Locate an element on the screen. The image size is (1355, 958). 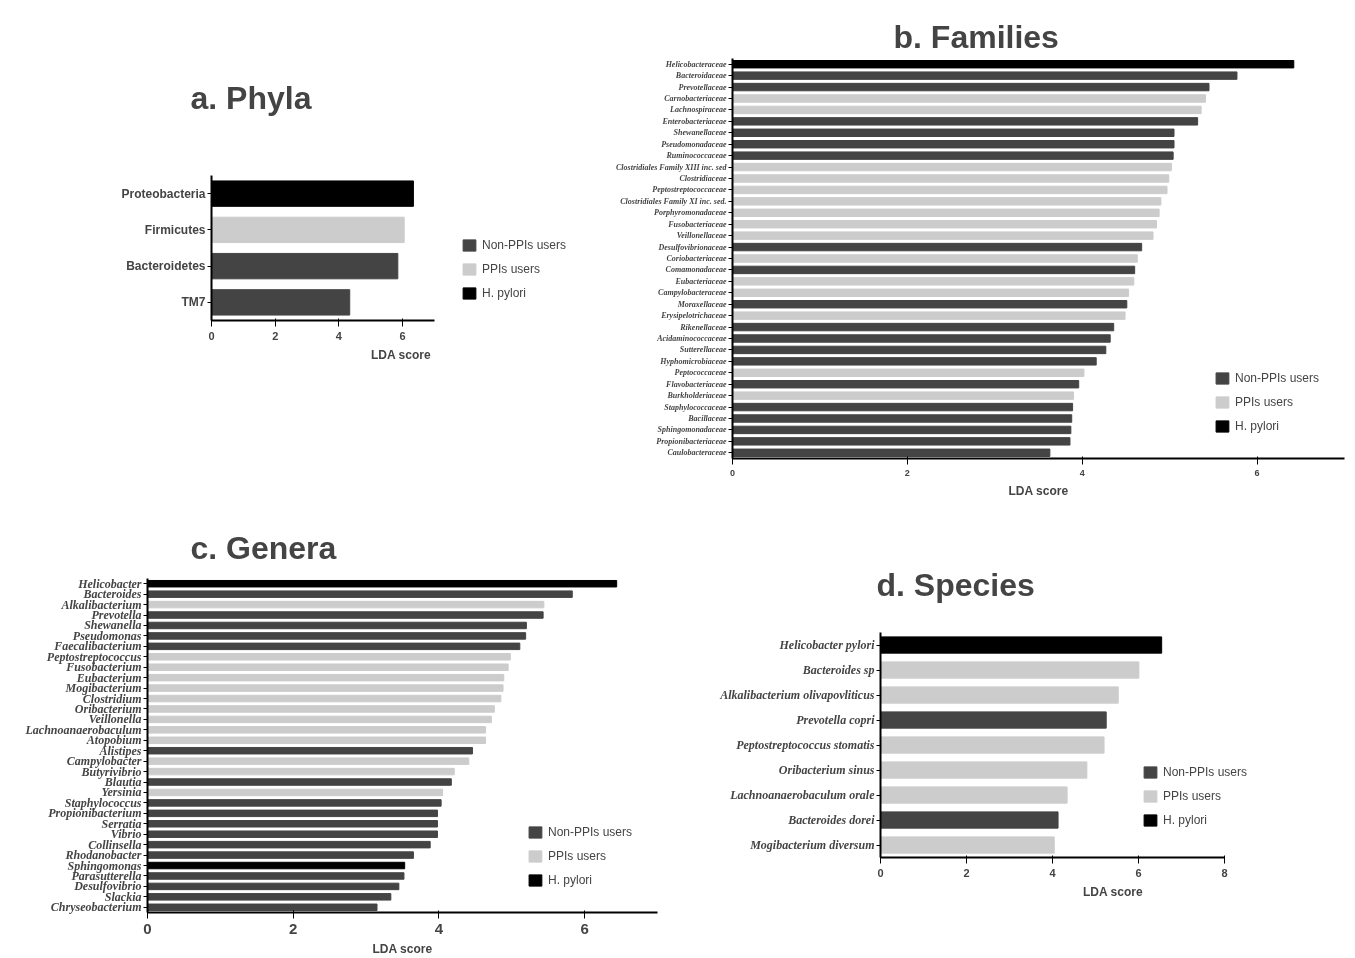
y-tick-label: Ruminococcaceae is located at coordinates (696, 156).